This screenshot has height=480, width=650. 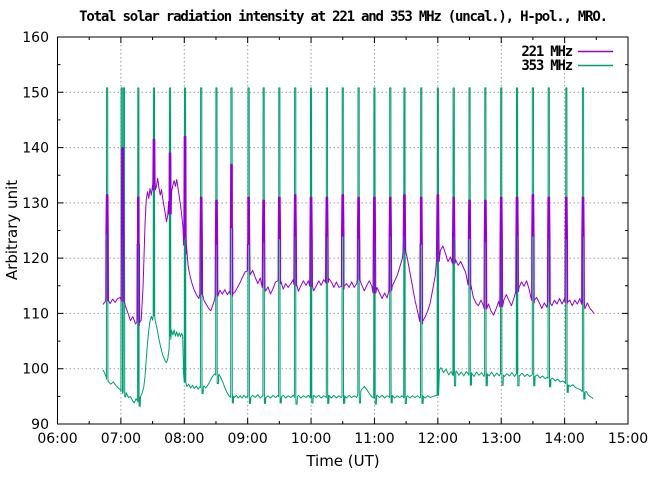 I want to click on x-tick-label: 09:00, so click(x=247, y=439).